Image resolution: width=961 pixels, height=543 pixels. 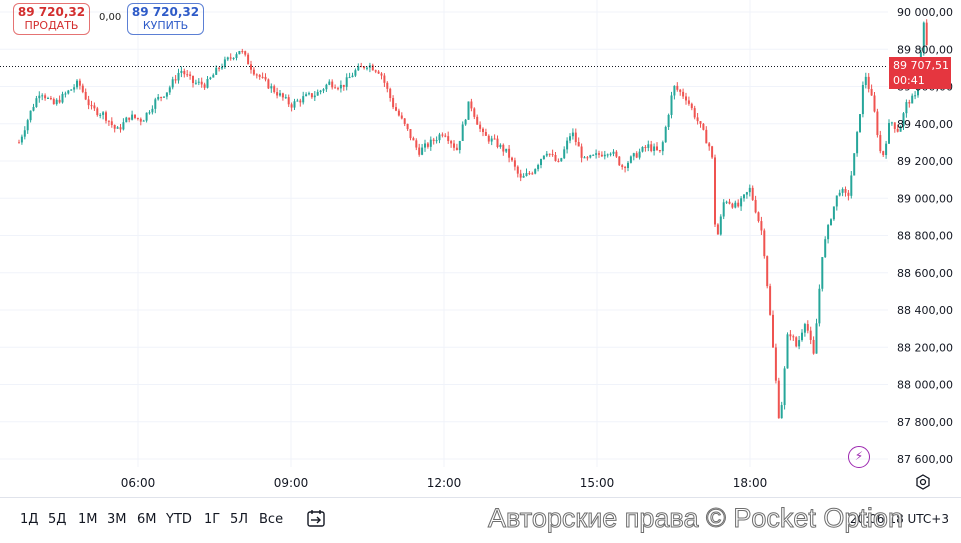 I want to click on gear-icon, so click(x=923, y=482).